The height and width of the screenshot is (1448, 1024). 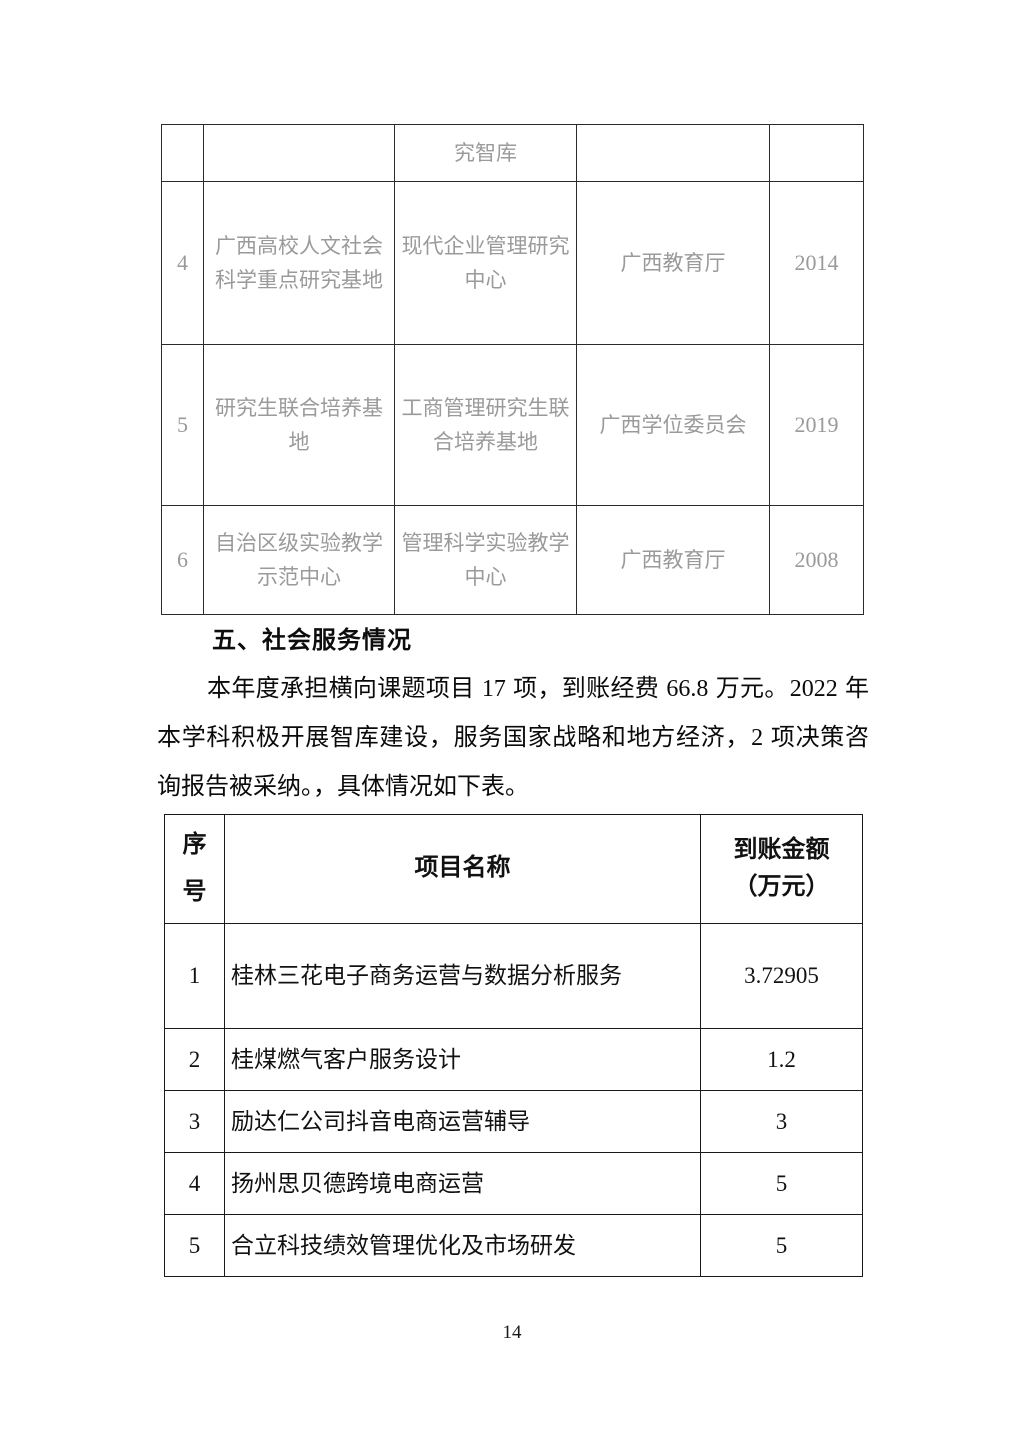 What do you see at coordinates (673, 425) in the screenshot?
I see `cell-authority: 广西学位委员会` at bounding box center [673, 425].